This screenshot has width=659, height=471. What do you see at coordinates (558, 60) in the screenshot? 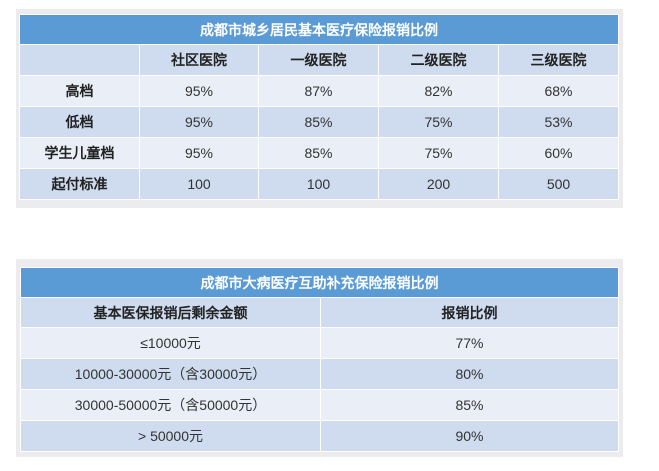
I see `column-header: 三级医院` at bounding box center [558, 60].